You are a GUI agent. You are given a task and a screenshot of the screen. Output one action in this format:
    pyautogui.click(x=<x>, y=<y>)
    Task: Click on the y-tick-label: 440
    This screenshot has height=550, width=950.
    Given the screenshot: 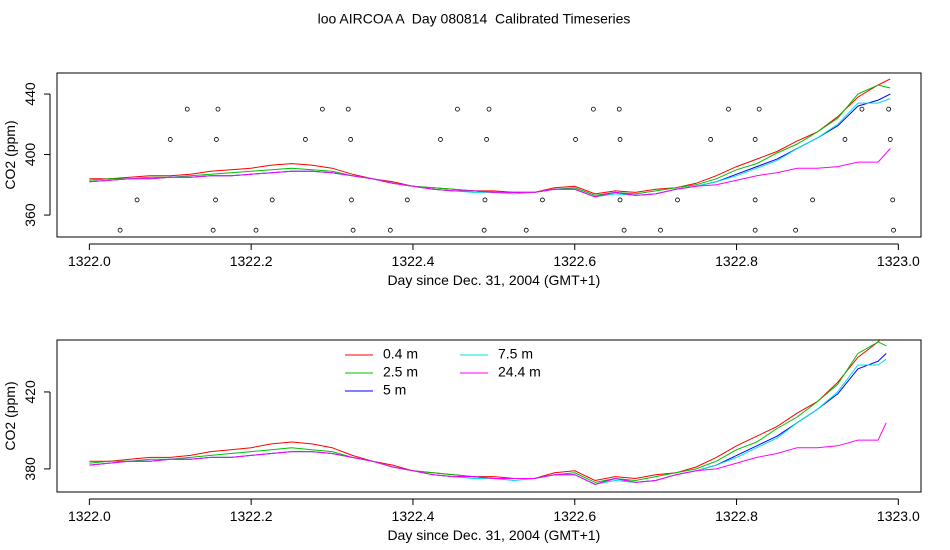 What is the action you would take?
    pyautogui.click(x=30, y=94)
    